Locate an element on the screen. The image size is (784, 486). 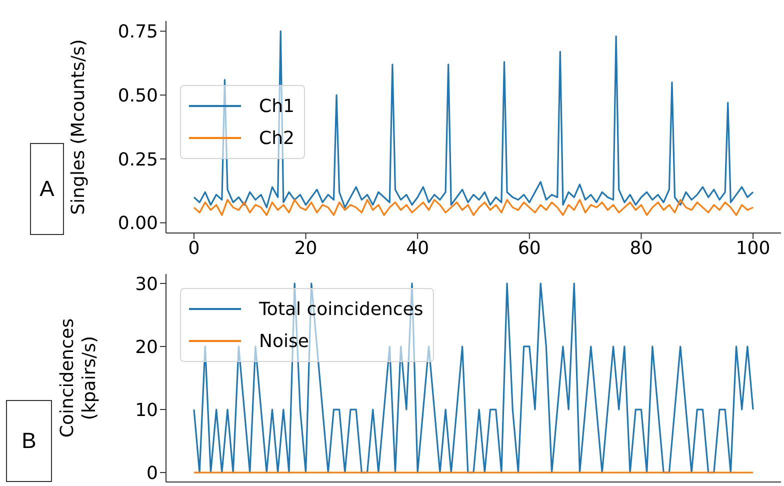
line-series is located at coordinates (473, 207).